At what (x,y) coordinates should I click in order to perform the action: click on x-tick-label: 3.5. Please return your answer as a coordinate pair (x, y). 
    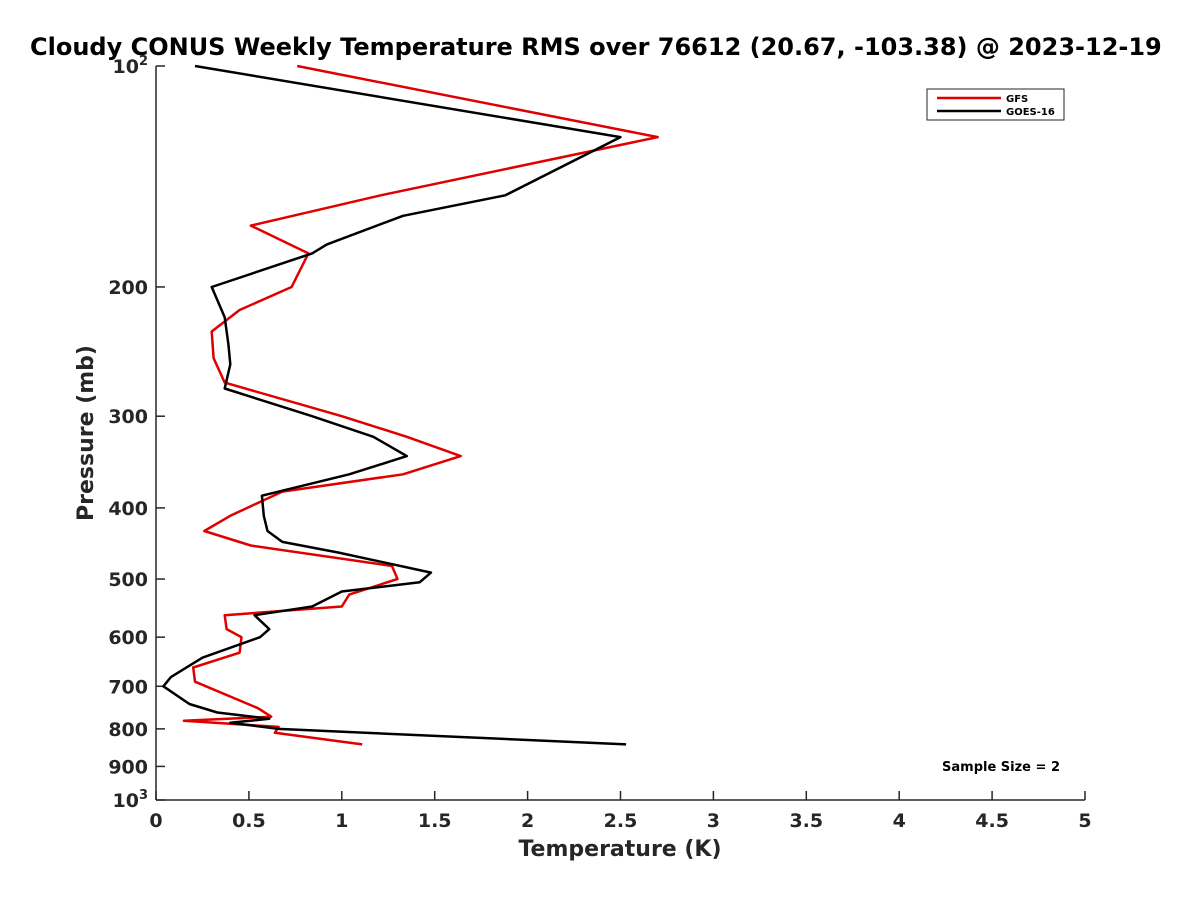
    Looking at the image, I should click on (806, 821).